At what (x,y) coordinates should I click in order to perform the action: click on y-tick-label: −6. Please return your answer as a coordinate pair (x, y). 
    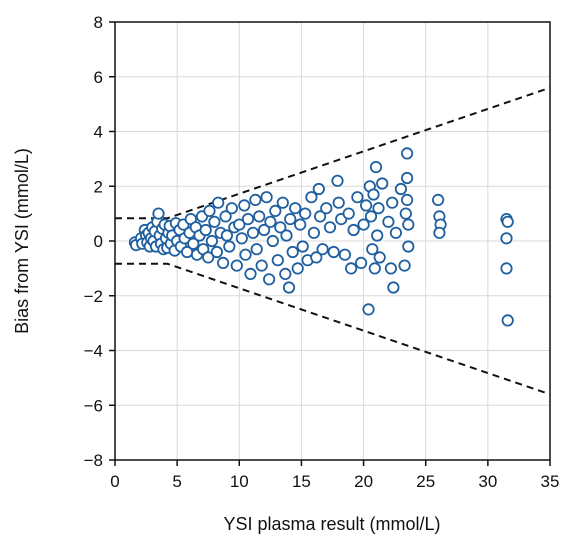
    Looking at the image, I should click on (93, 405).